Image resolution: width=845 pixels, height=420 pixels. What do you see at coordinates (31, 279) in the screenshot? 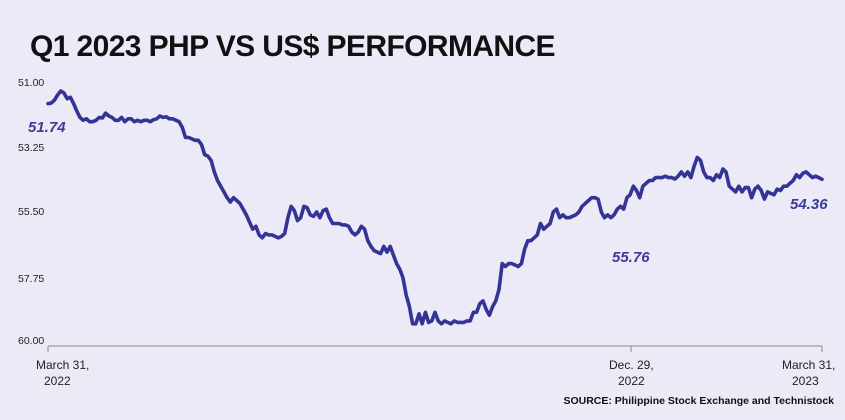
I see `y-tick-label: 57.75` at bounding box center [31, 279].